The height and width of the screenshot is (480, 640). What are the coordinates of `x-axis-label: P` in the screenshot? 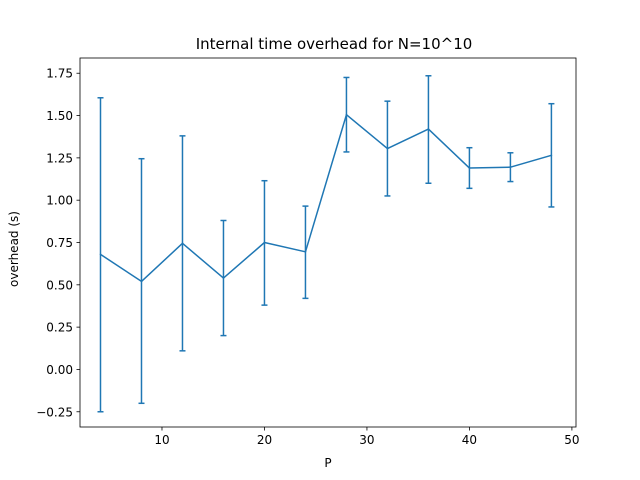 It's located at (327, 463).